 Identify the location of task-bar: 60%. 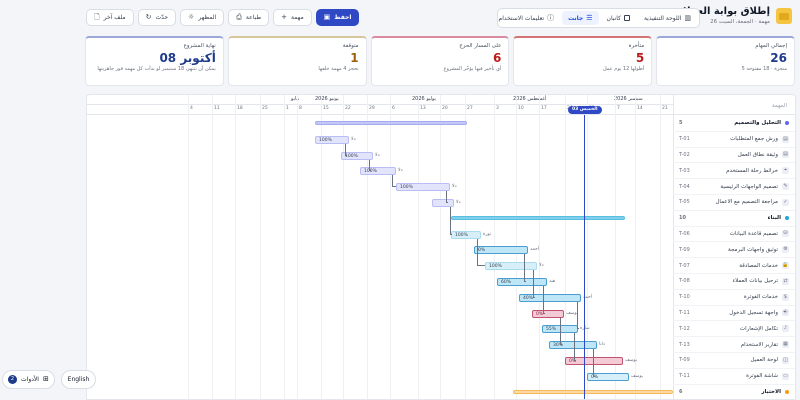
(522, 282).